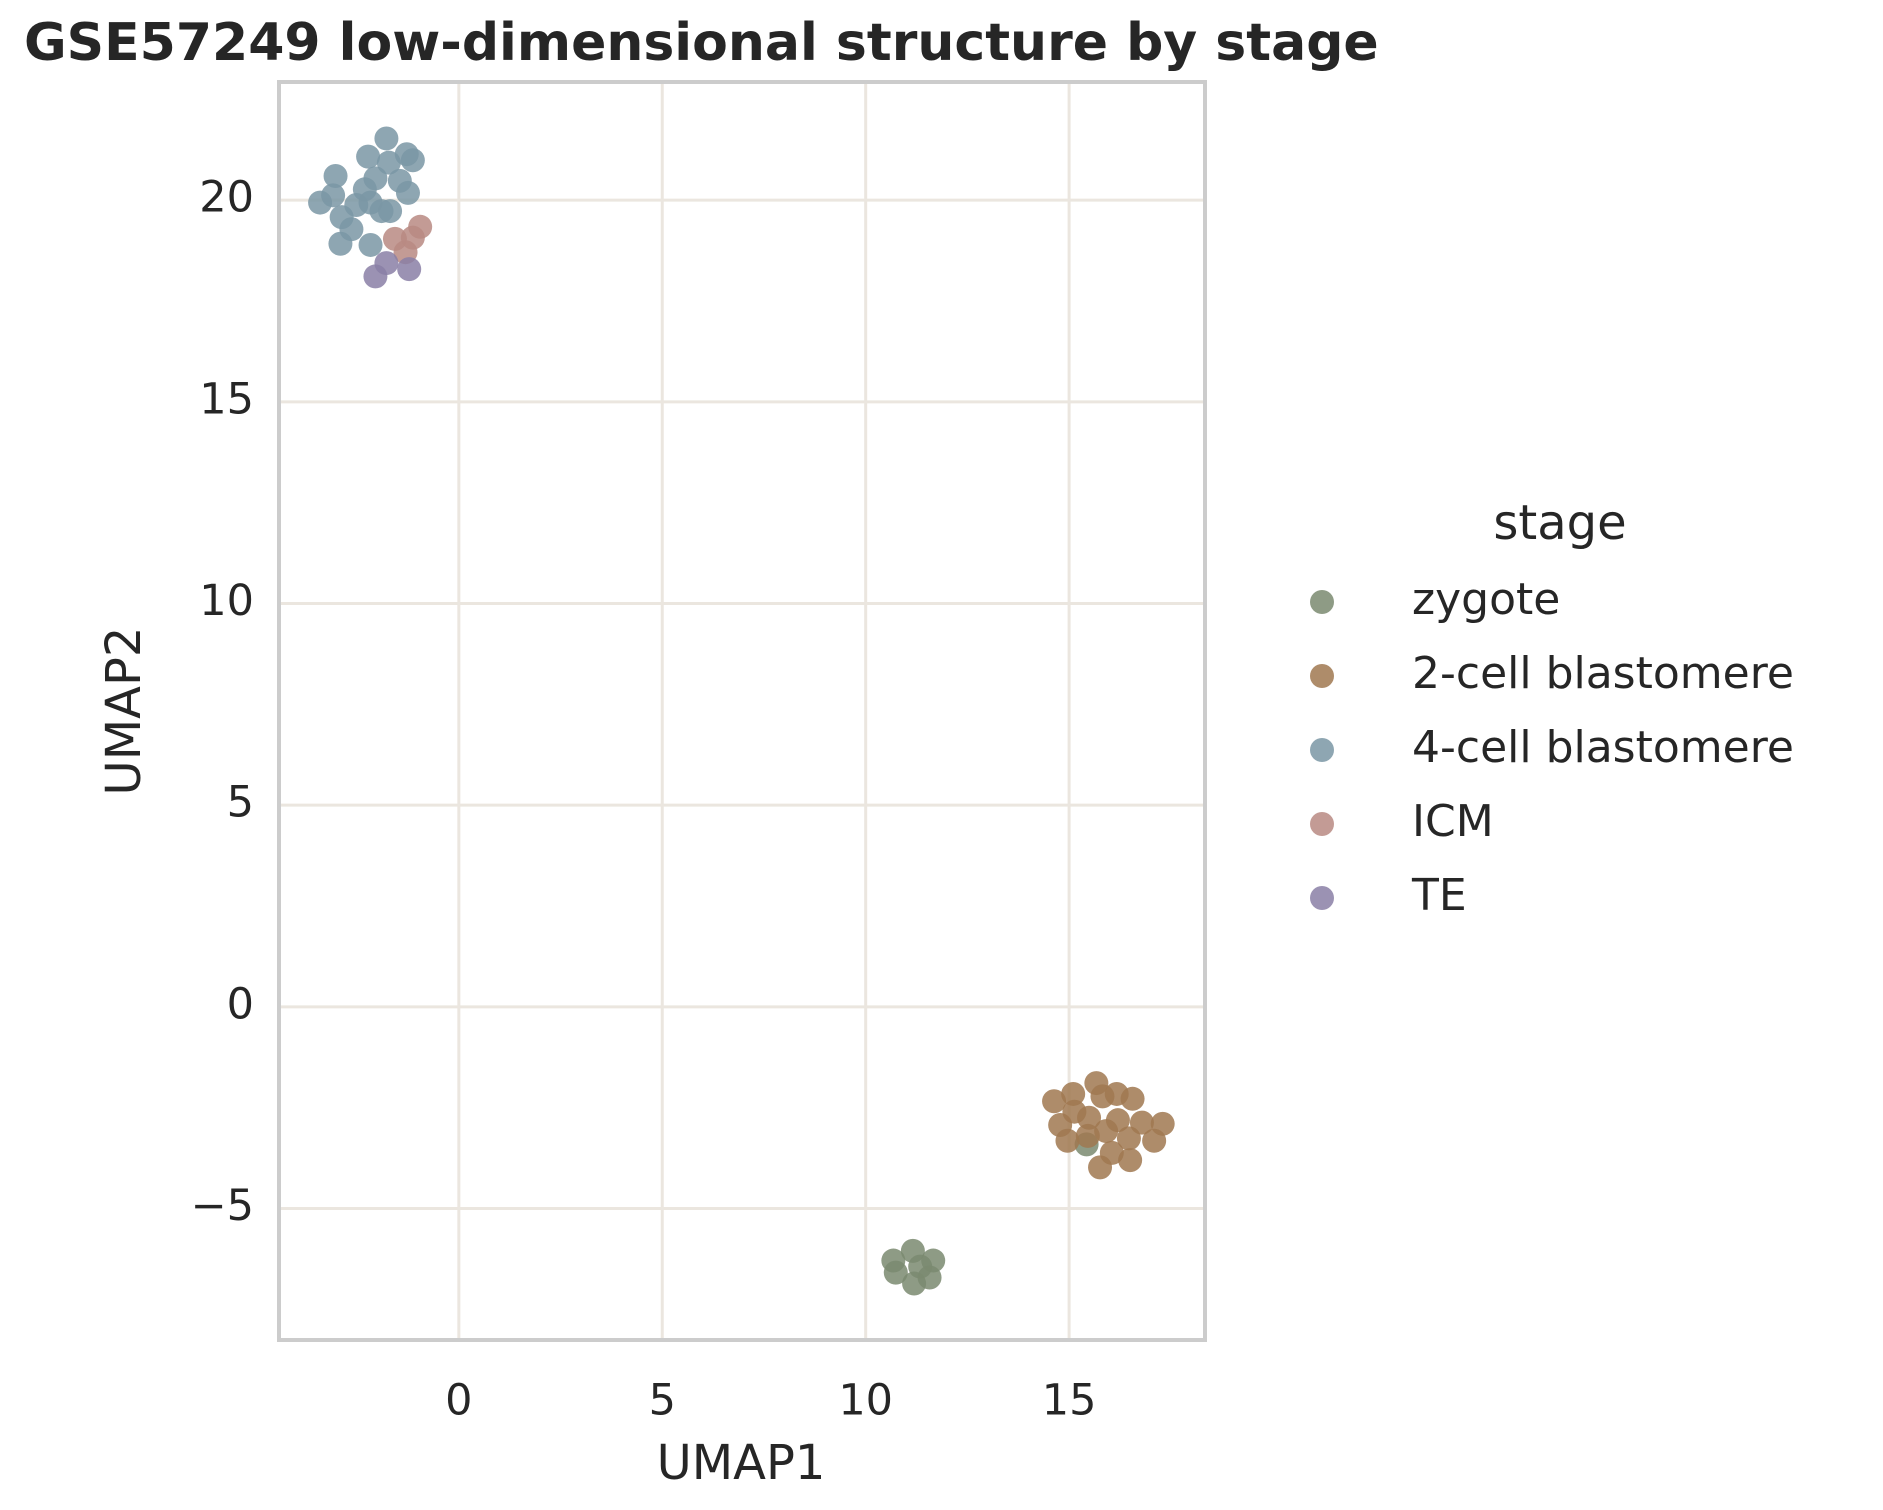 The height and width of the screenshot is (1510, 1883). Describe the element at coordinates (1559, 523) in the screenshot. I see `legend-title: stage` at that location.